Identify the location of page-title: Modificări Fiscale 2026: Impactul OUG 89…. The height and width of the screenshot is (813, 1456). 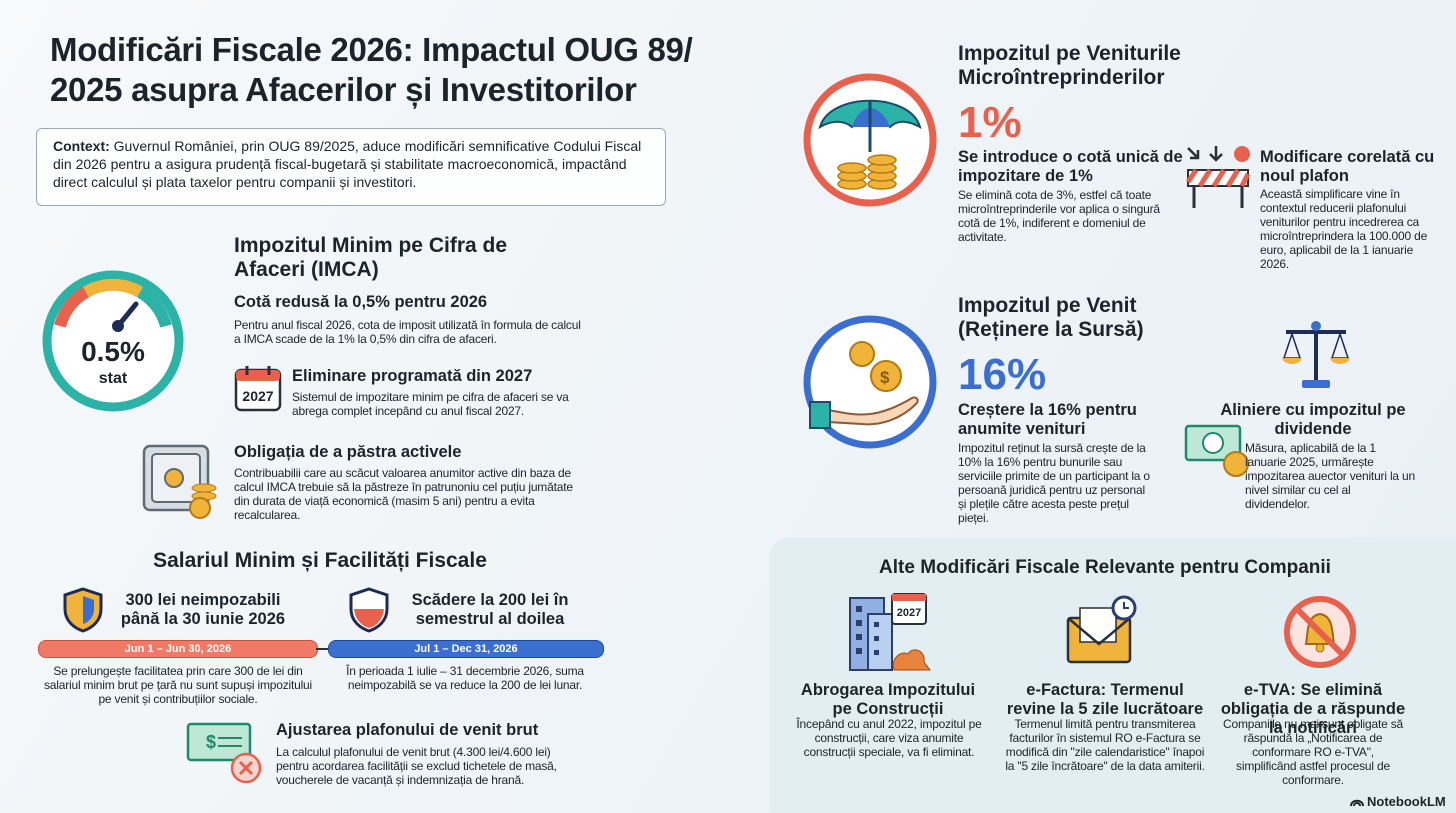
(371, 70).